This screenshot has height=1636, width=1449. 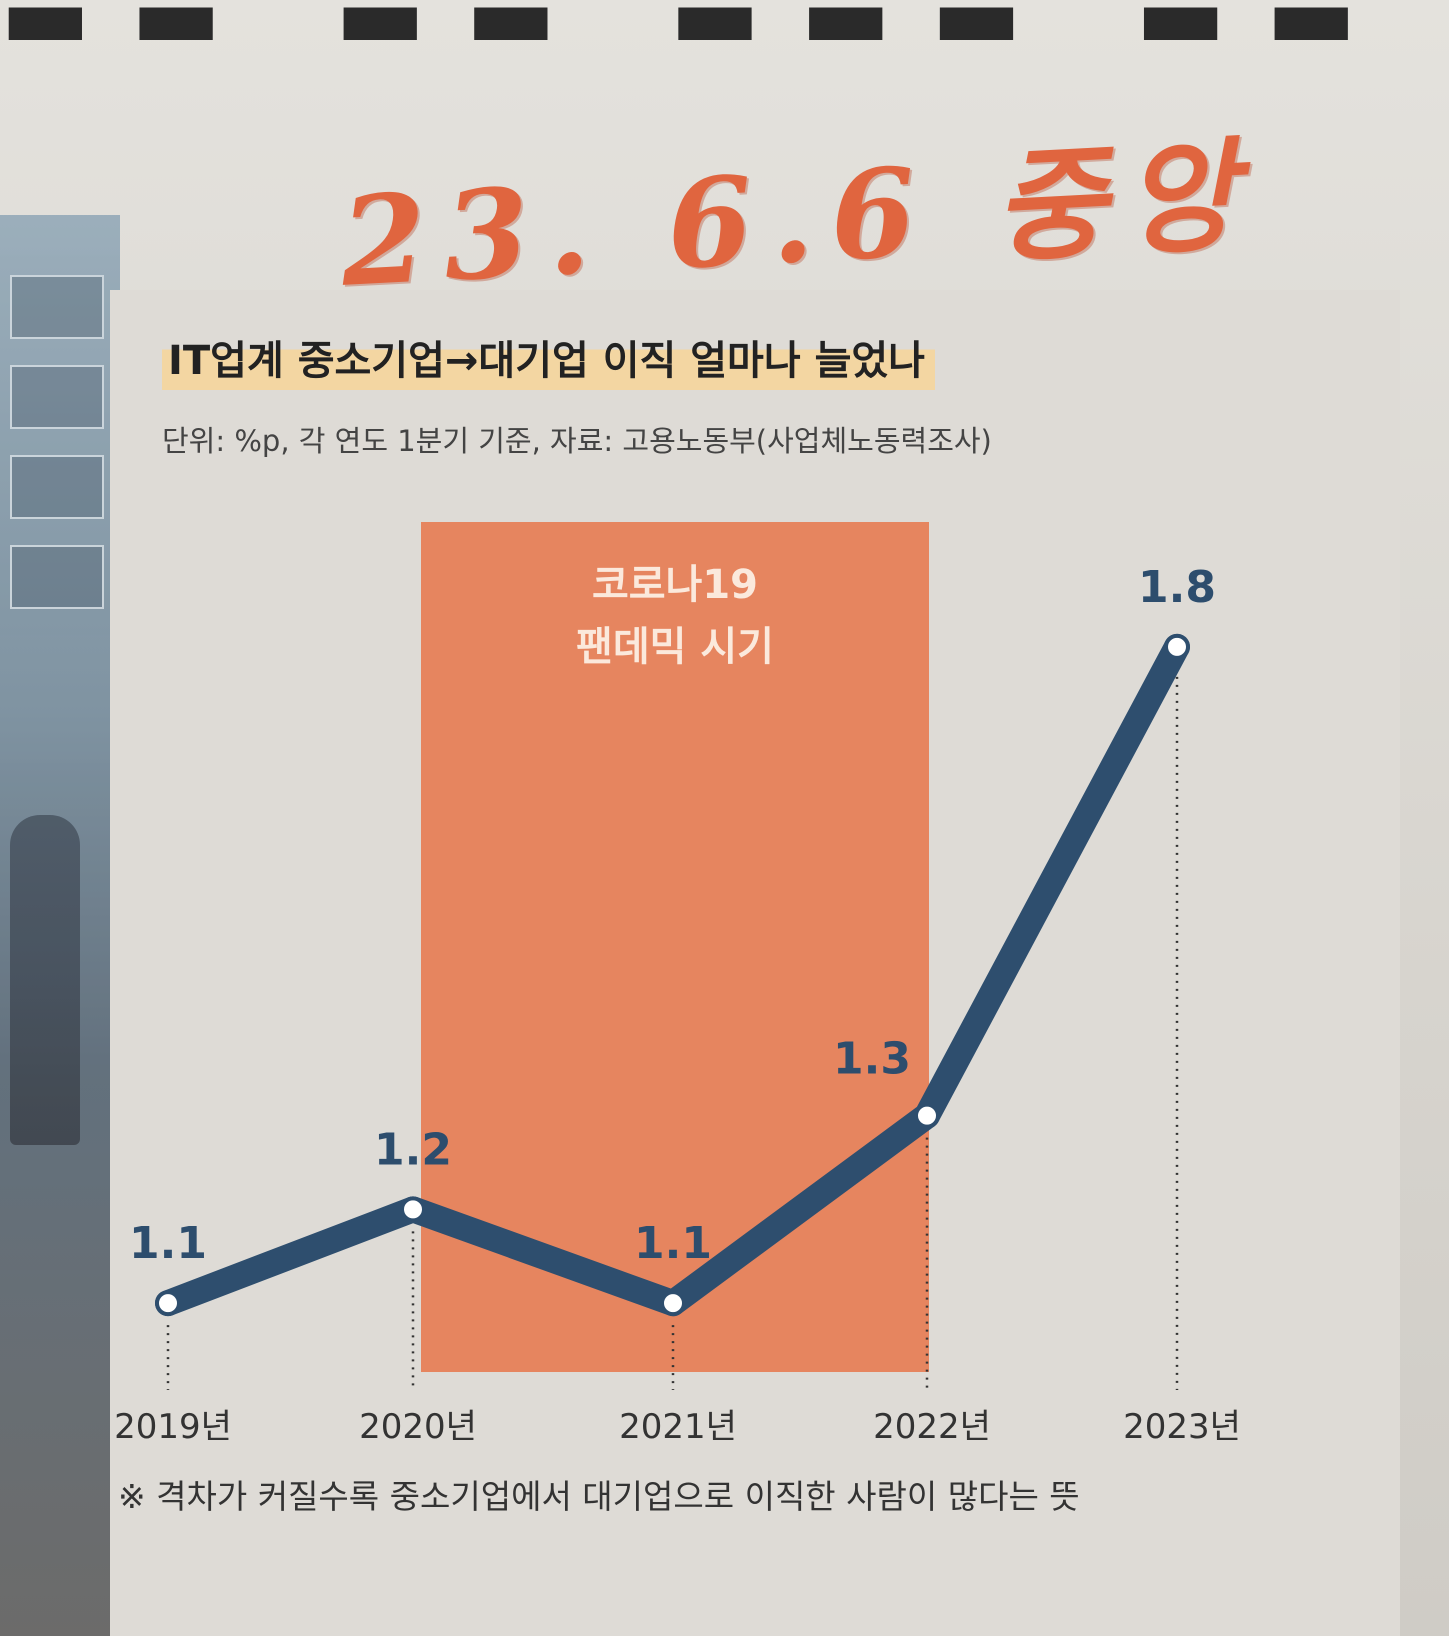 What do you see at coordinates (872, 1059) in the screenshot?
I see `data-label: 1.3` at bounding box center [872, 1059].